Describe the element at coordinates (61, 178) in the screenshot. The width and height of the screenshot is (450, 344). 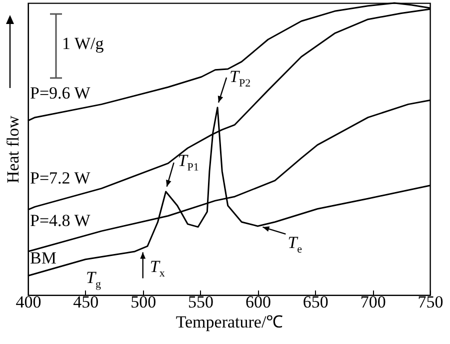
I see `series-label: P=7.2 W` at that location.